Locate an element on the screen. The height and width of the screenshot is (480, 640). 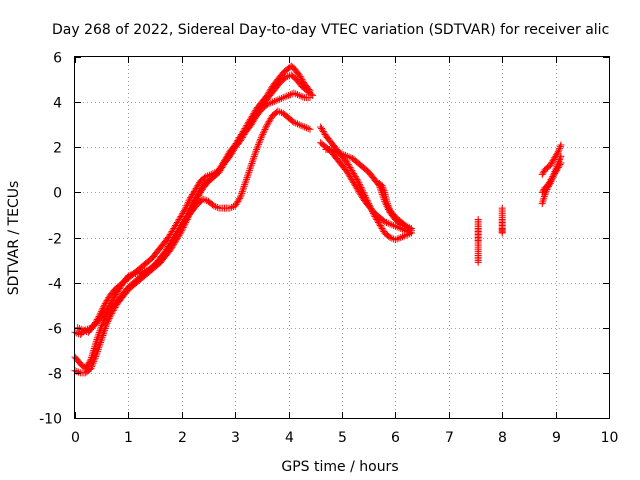
y-tick-label: 4 is located at coordinates (57, 104).